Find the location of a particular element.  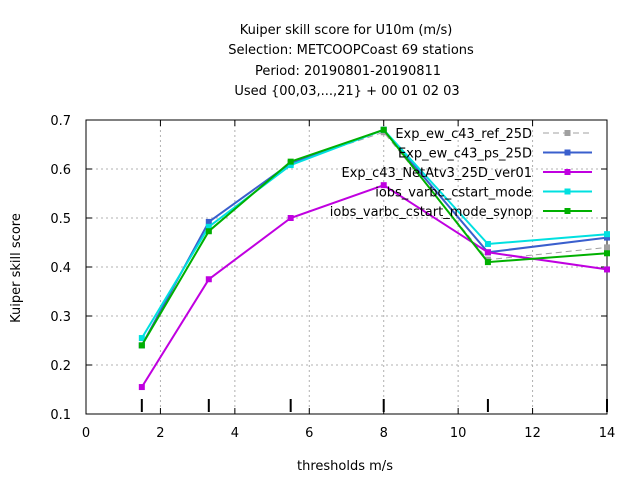

y-tick-label: 0.1 is located at coordinates (60, 415).